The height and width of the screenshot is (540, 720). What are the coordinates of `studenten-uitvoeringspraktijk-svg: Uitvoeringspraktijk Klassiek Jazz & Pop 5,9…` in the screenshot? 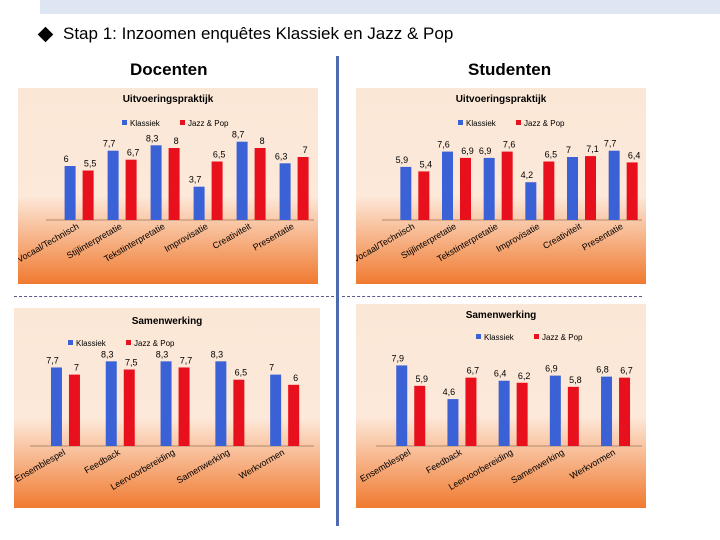 It's located at (501, 186).